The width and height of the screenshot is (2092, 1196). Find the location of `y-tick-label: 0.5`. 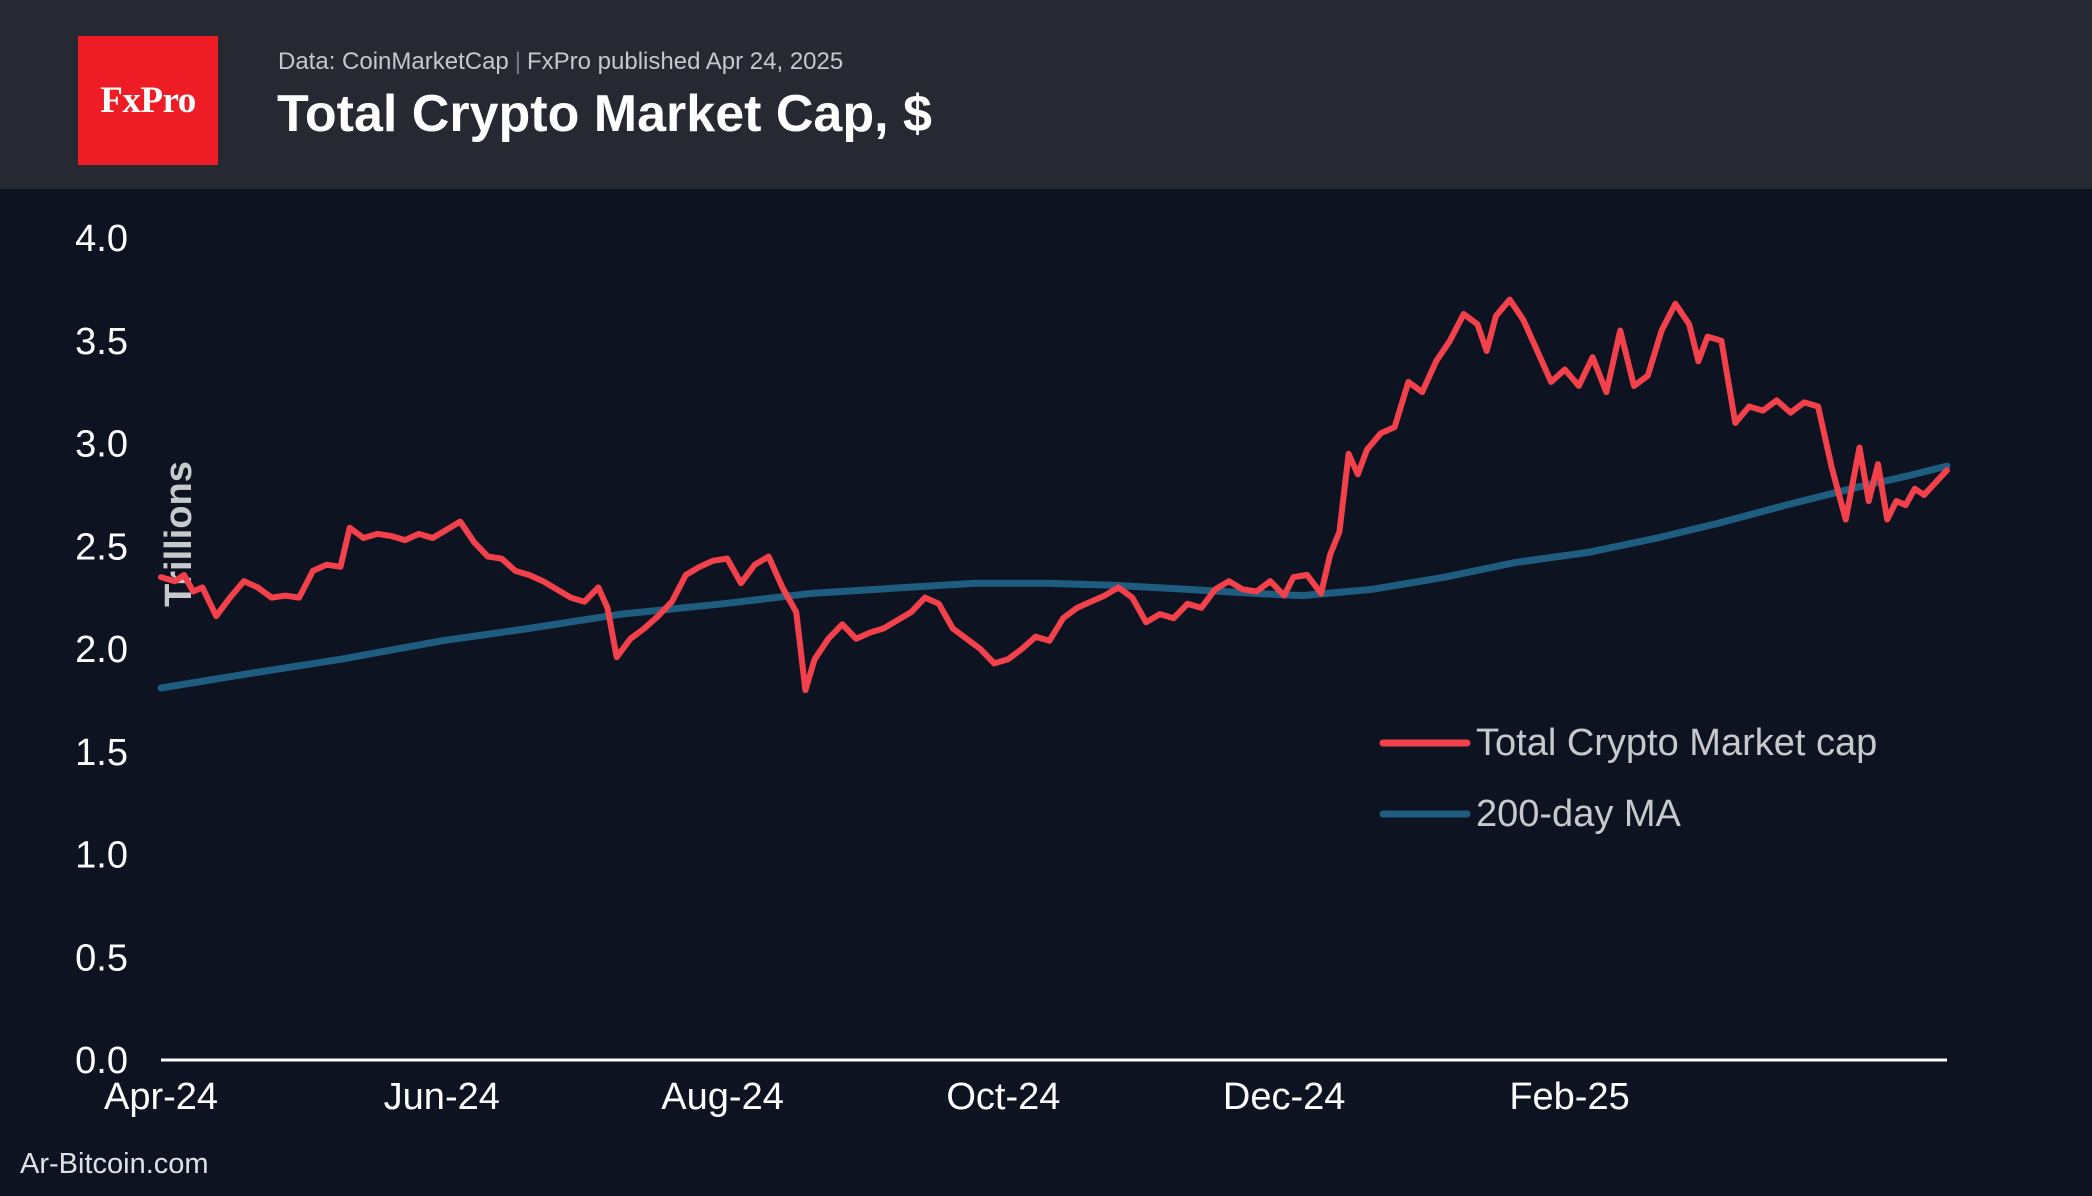

y-tick-label: 0.5 is located at coordinates (101, 958).